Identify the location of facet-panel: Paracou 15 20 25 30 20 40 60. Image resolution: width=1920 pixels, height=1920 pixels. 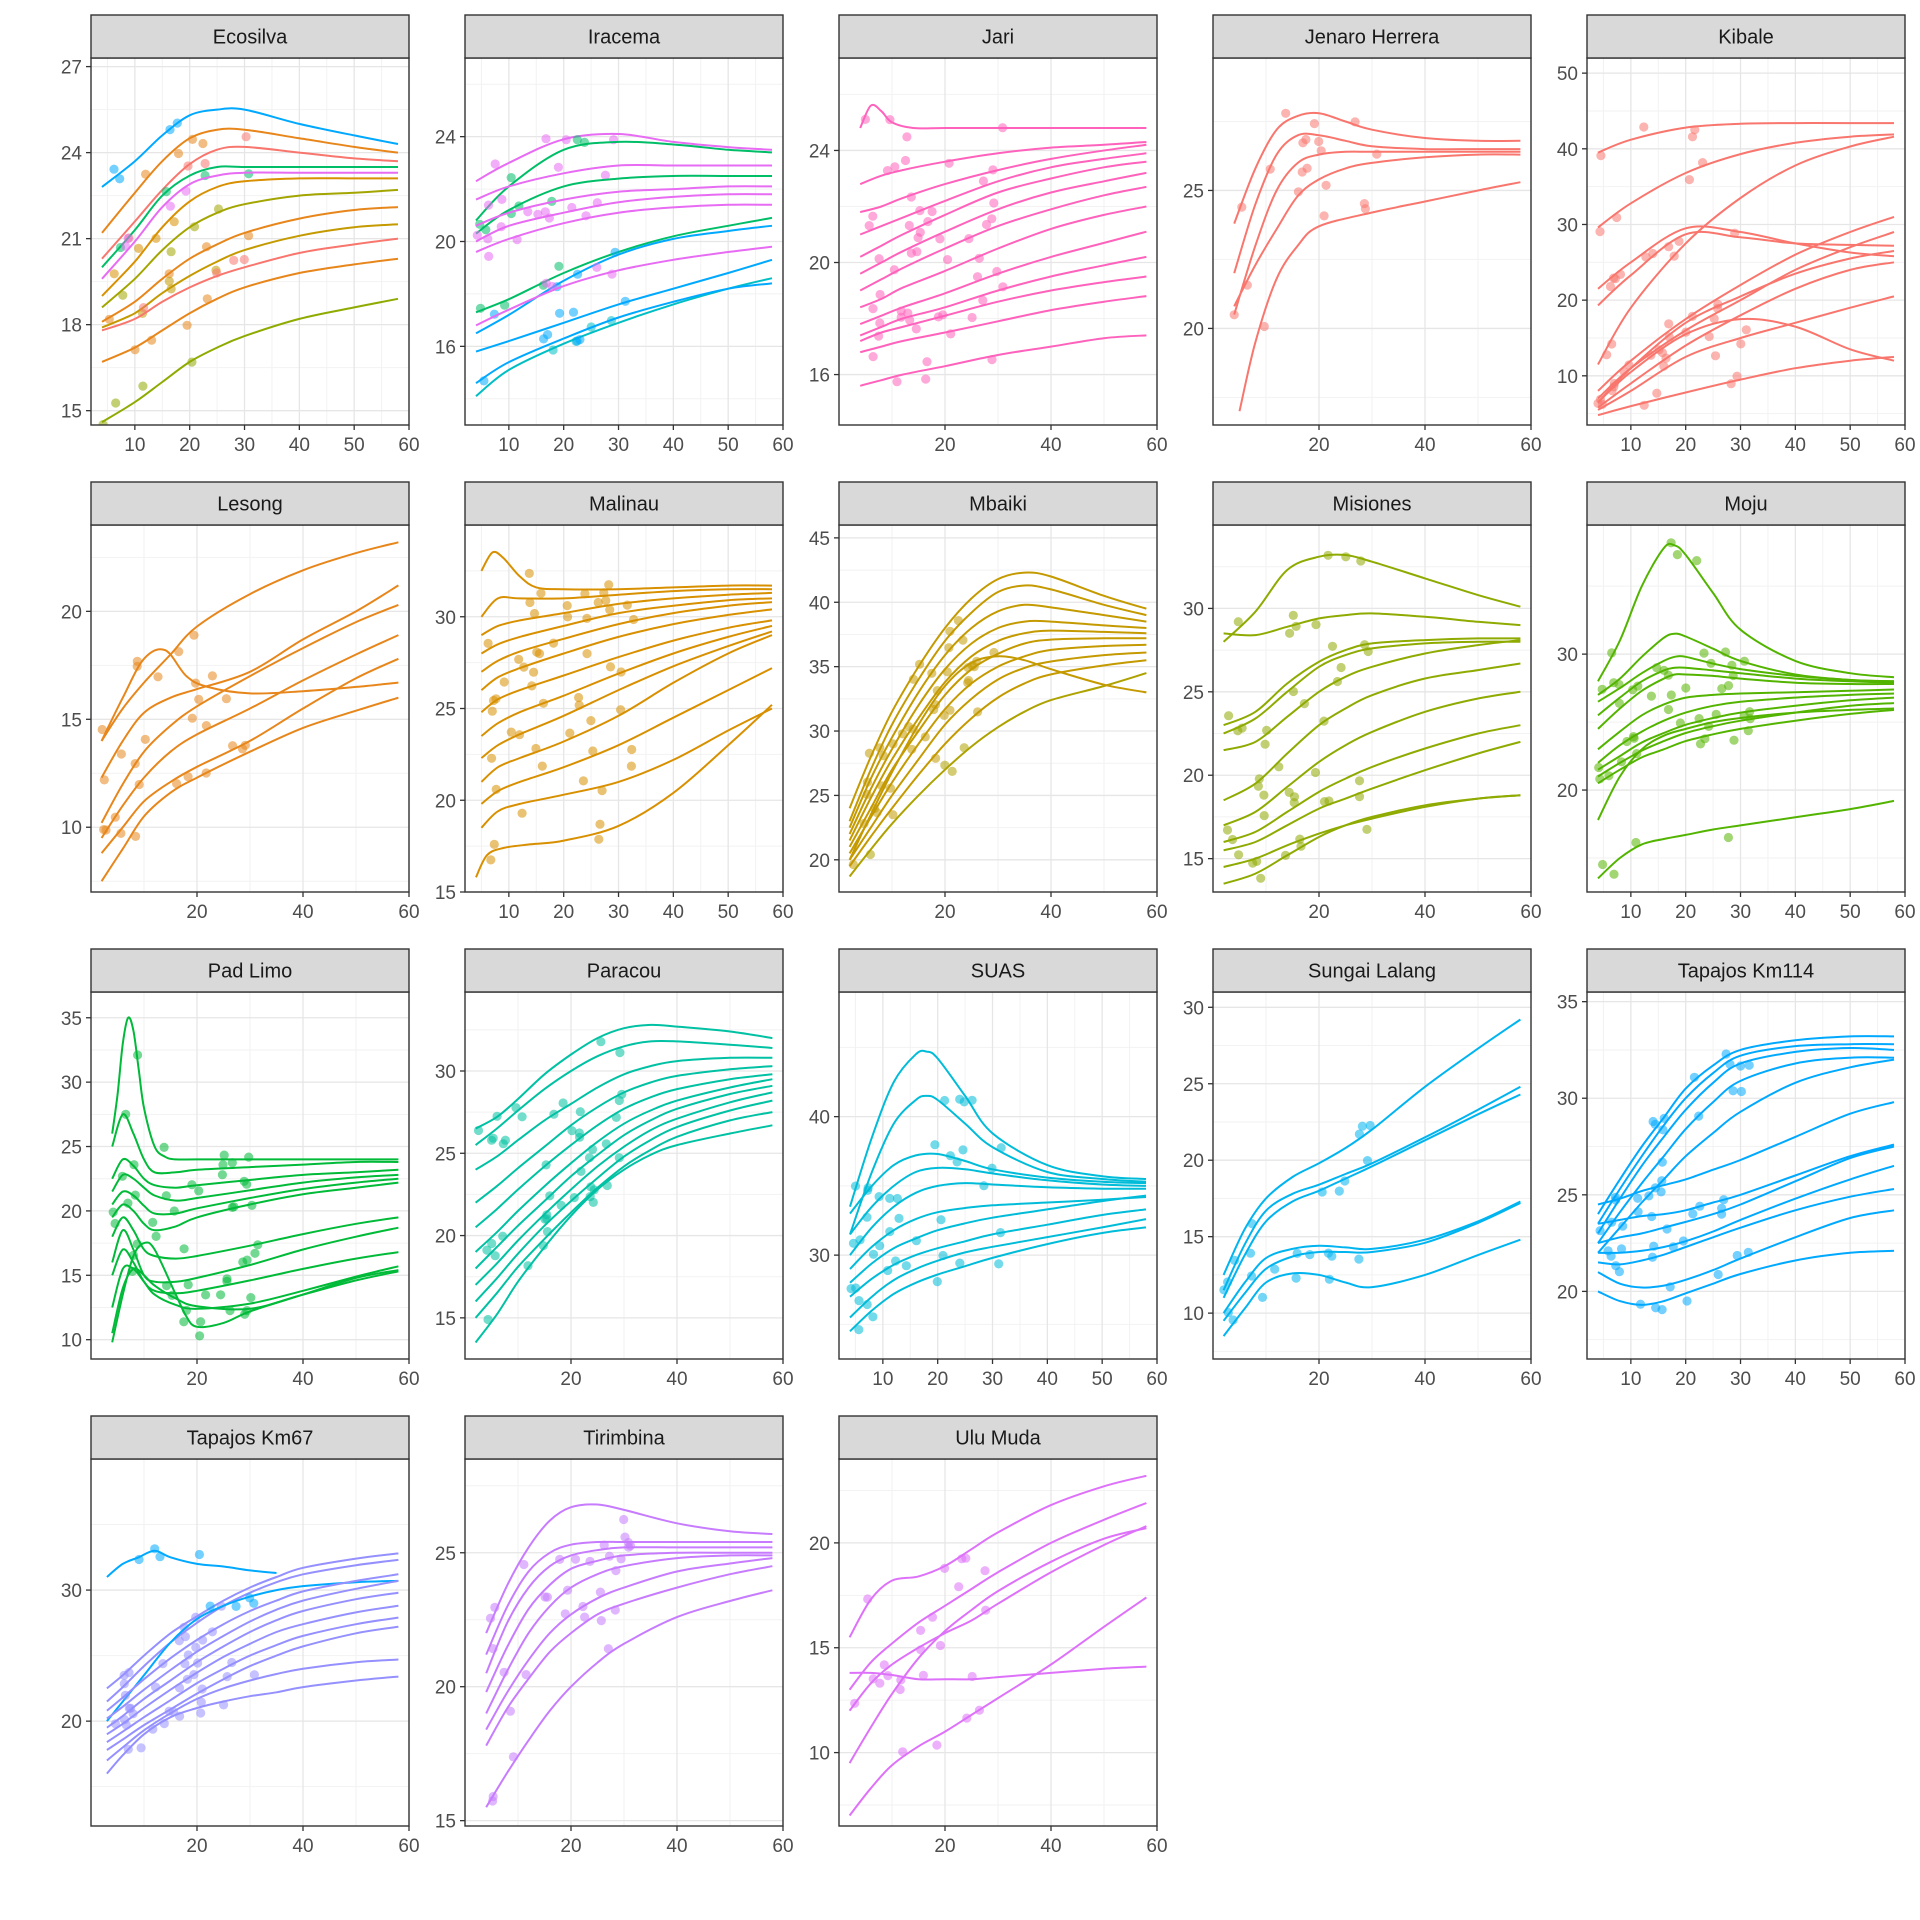
(614, 1169).